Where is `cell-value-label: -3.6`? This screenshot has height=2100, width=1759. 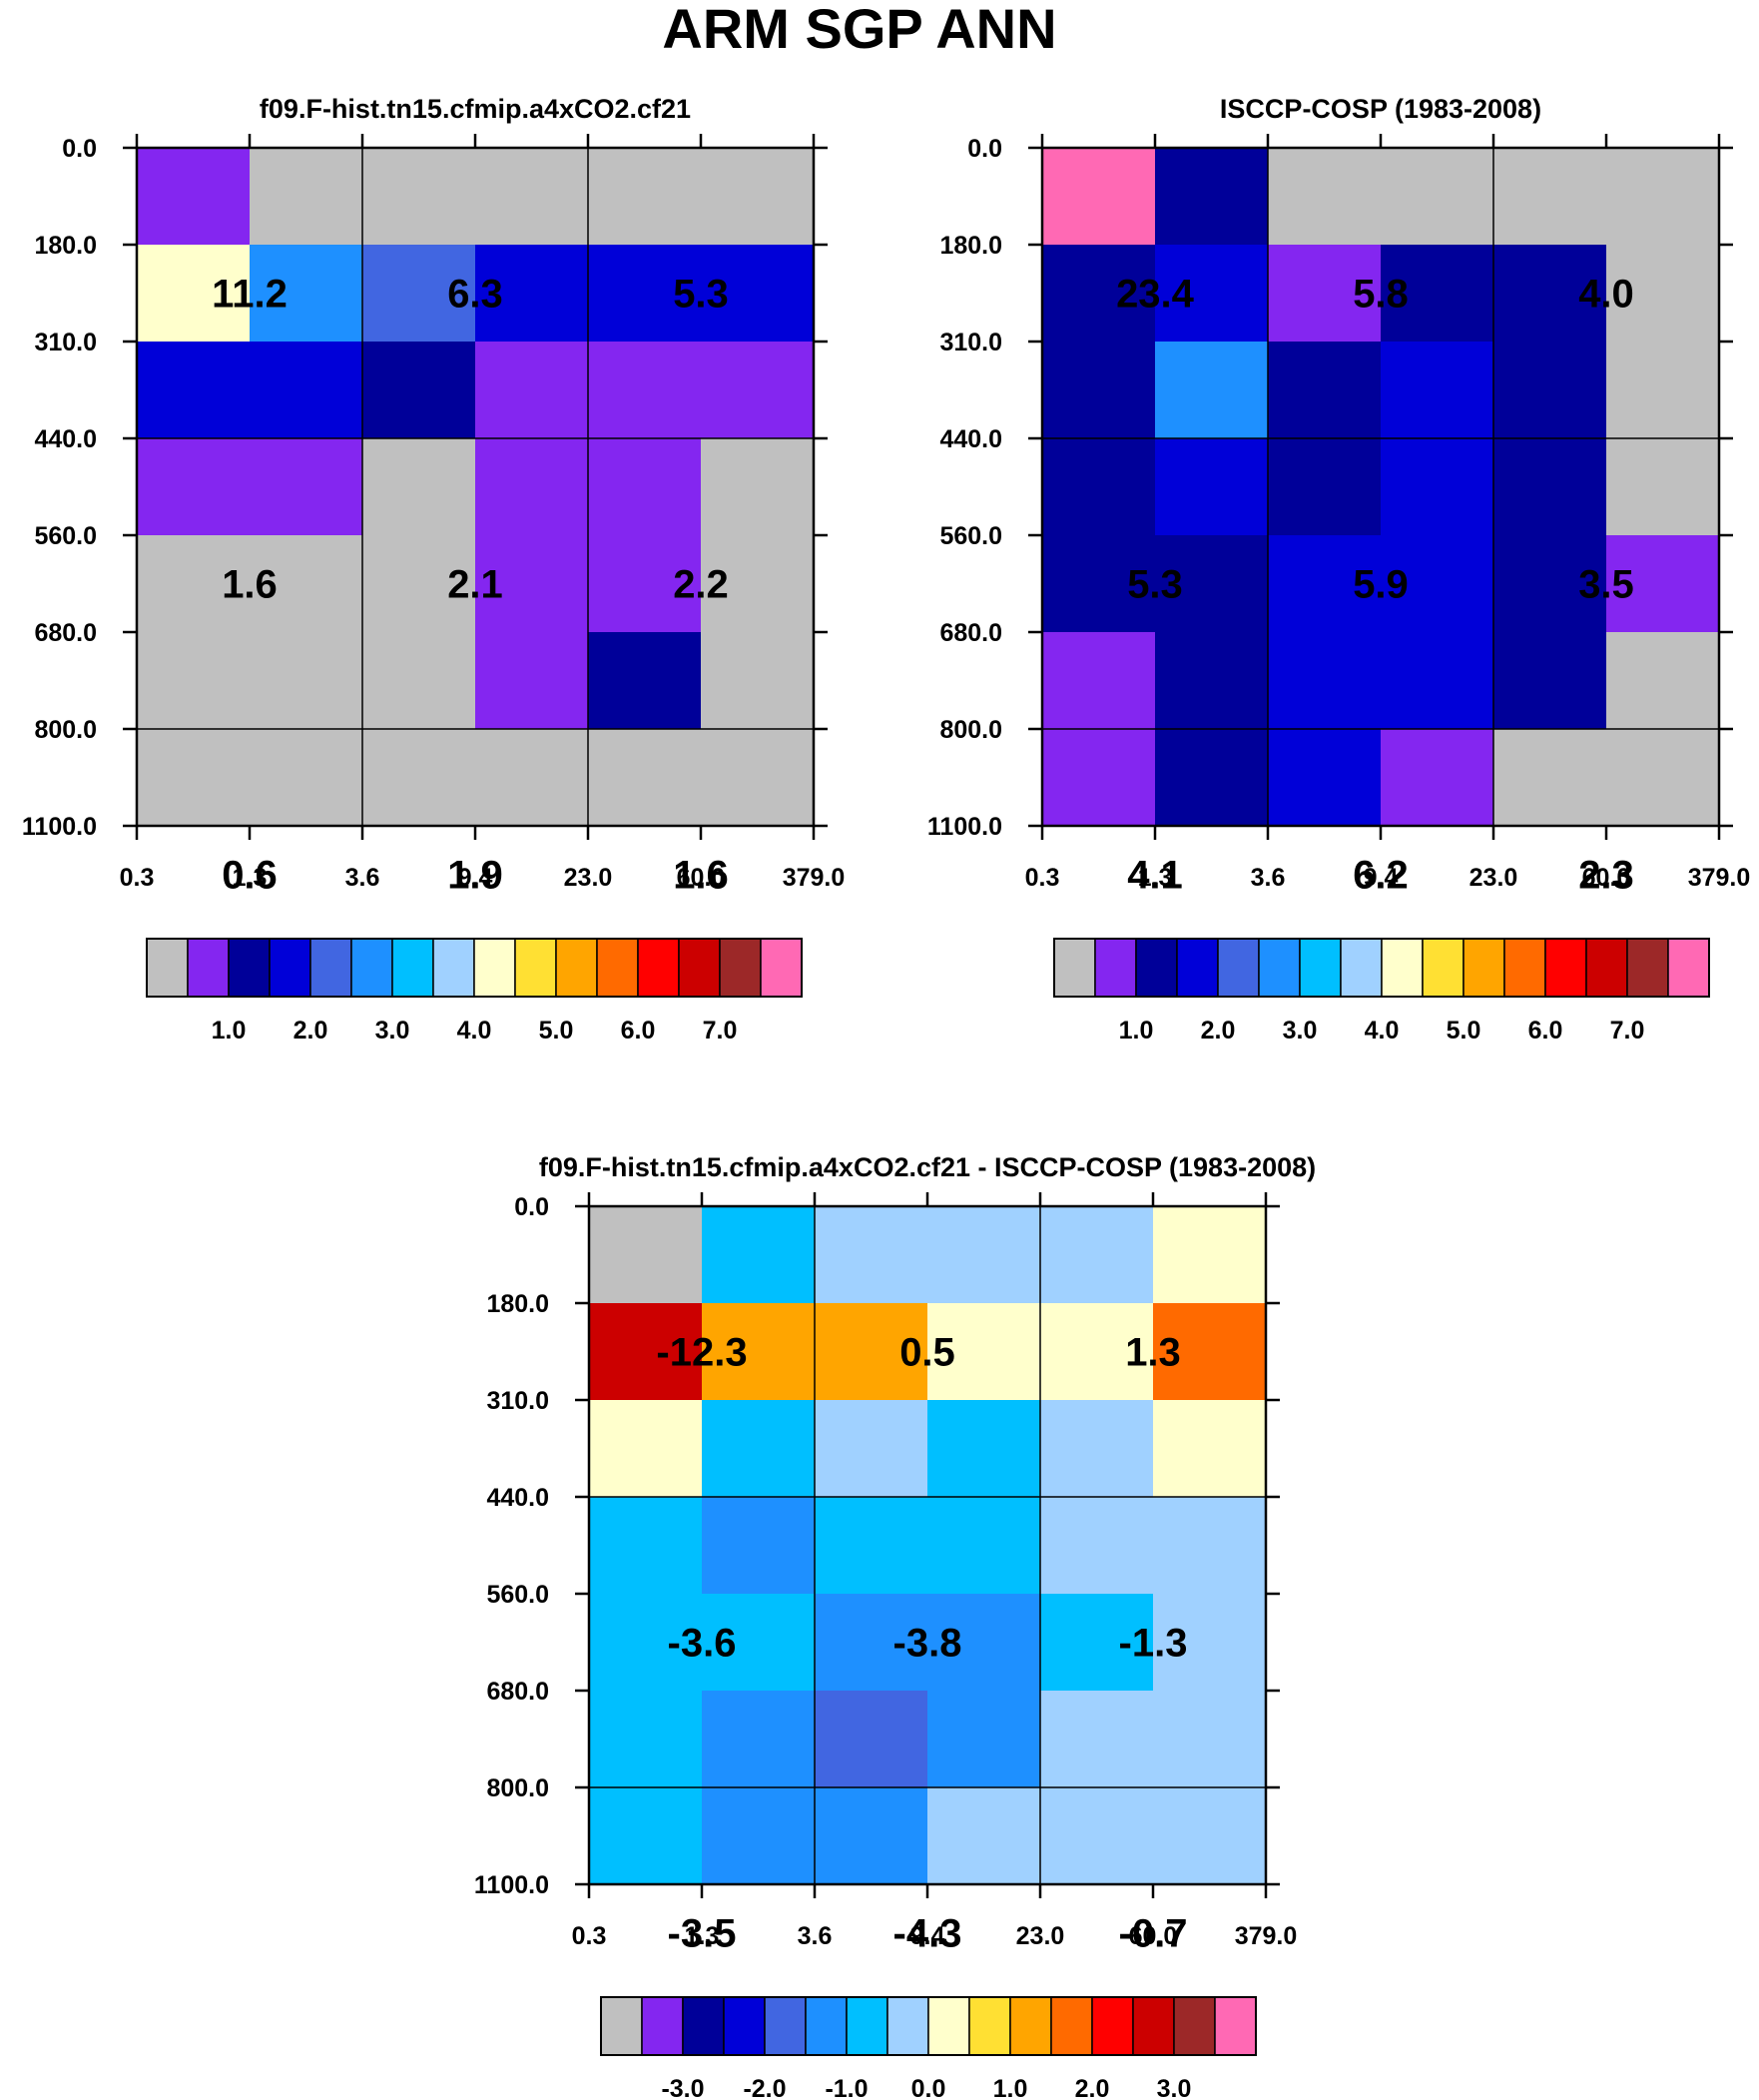 cell-value-label: -3.6 is located at coordinates (702, 1644).